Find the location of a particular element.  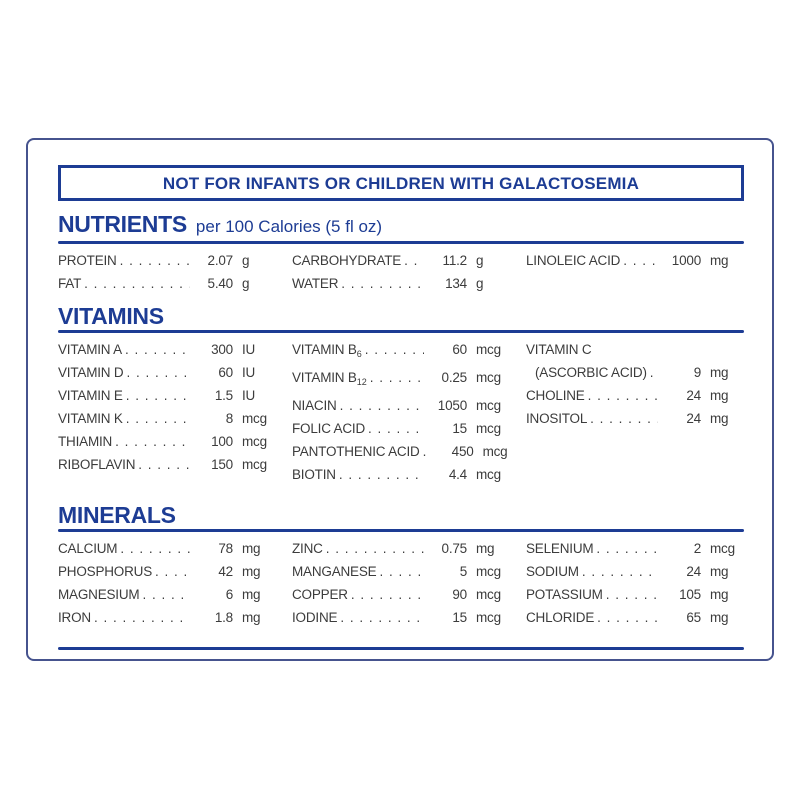

nutrients-rule is located at coordinates (401, 242).